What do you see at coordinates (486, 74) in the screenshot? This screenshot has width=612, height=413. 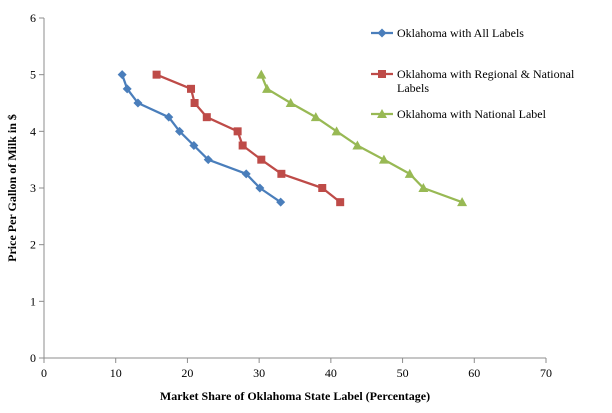 I see `legend-label: Oklahoma with Regional & National` at bounding box center [486, 74].